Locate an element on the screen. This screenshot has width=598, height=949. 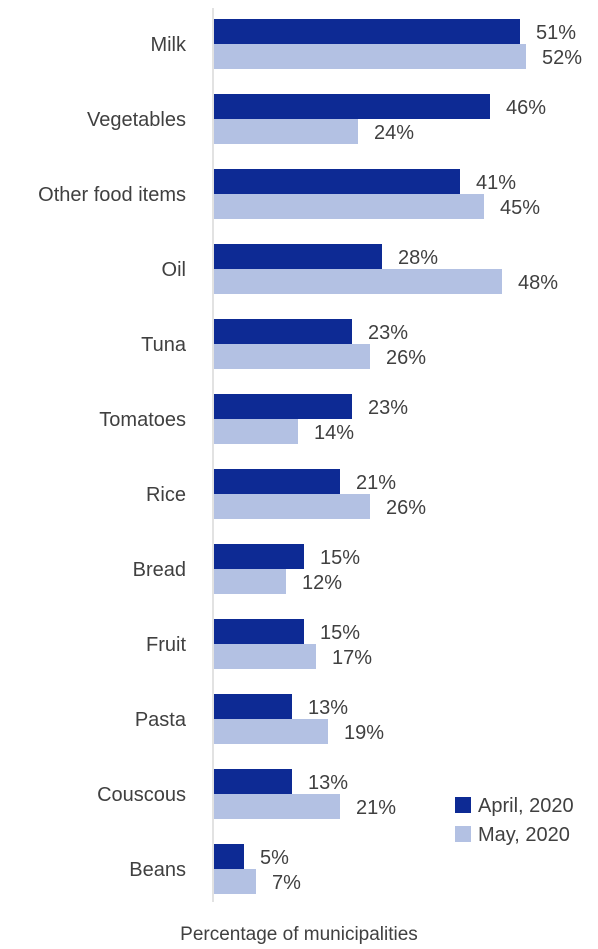
data-label: 7% is located at coordinates (286, 883).